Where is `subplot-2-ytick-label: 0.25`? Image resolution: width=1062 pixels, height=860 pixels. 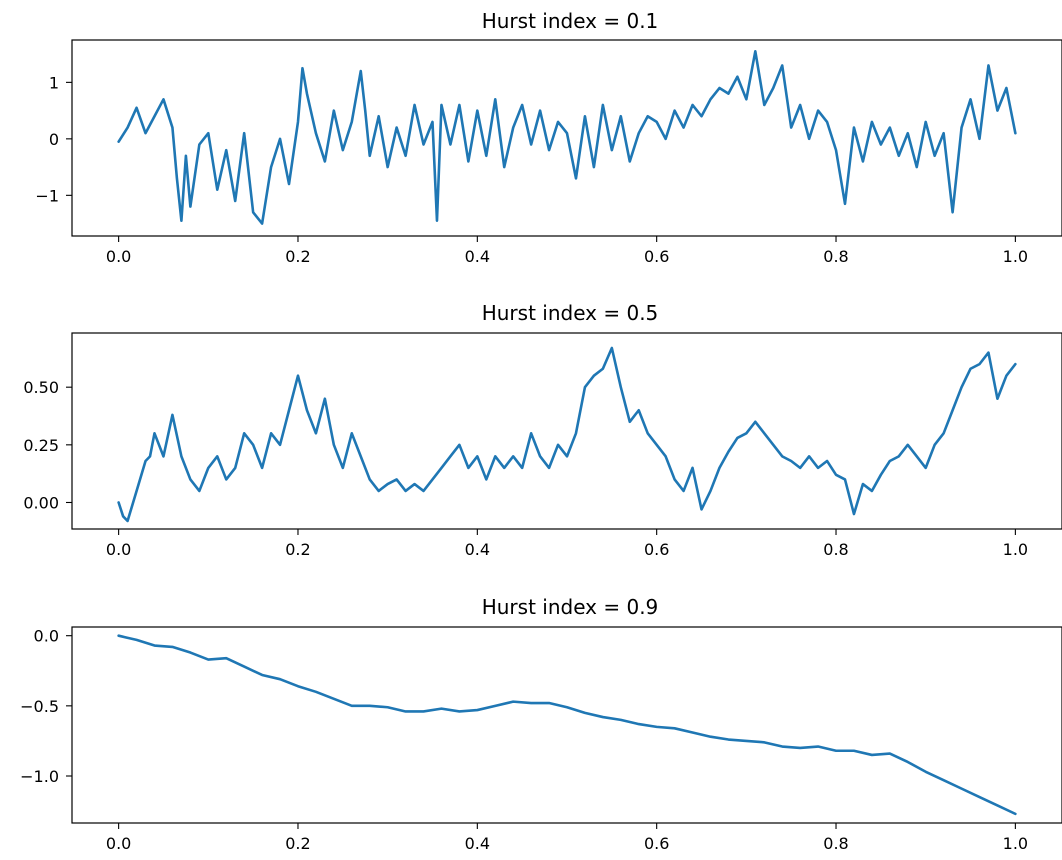
subplot-2-ytick-label: 0.25 is located at coordinates (41, 445).